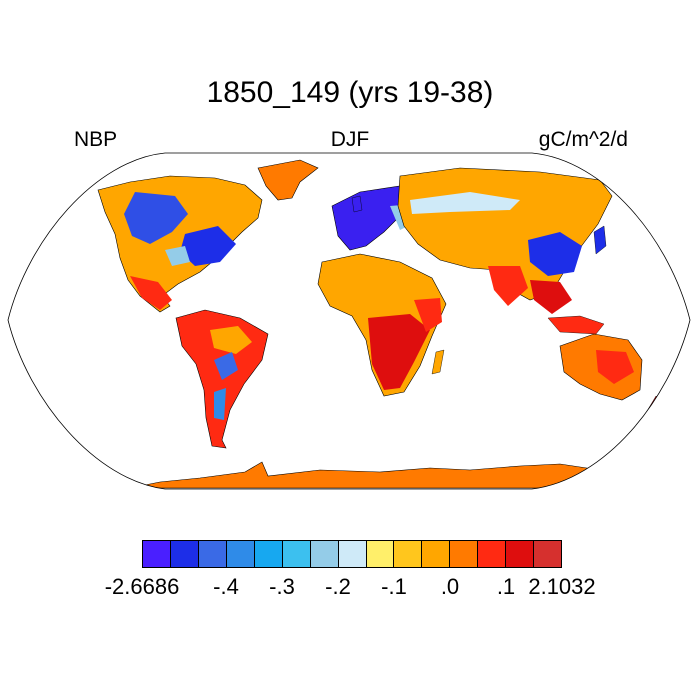 The image size is (700, 700). Describe the element at coordinates (226, 366) in the screenshot. I see `sa-blue` at that location.